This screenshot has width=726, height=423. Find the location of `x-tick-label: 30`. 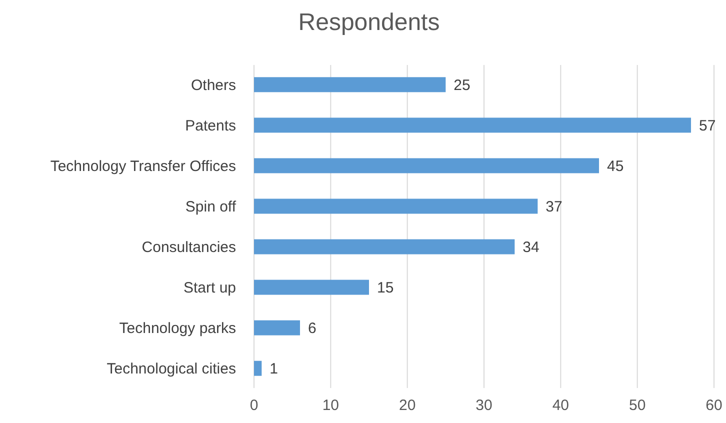

x-tick-label: 30 is located at coordinates (484, 405).